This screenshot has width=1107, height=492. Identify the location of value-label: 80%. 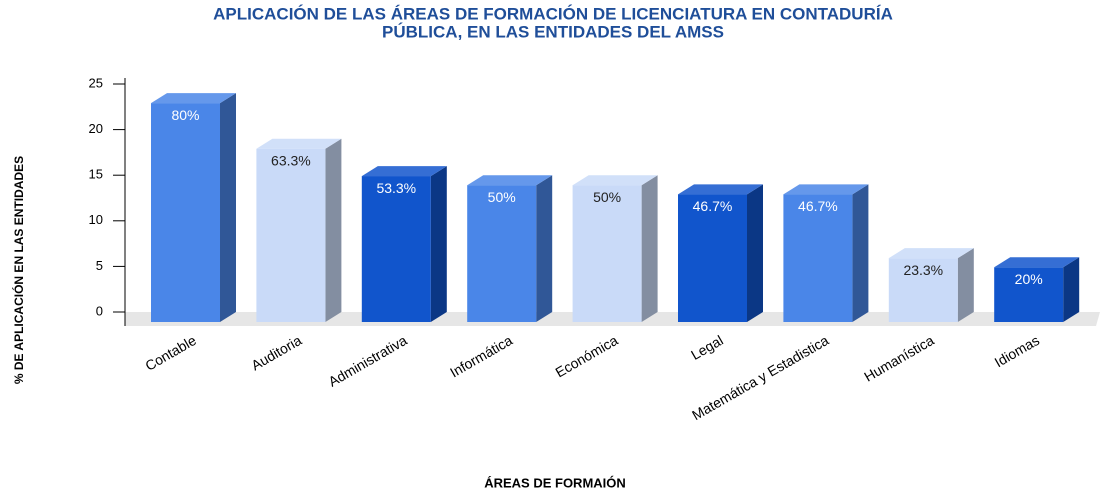
(185, 115).